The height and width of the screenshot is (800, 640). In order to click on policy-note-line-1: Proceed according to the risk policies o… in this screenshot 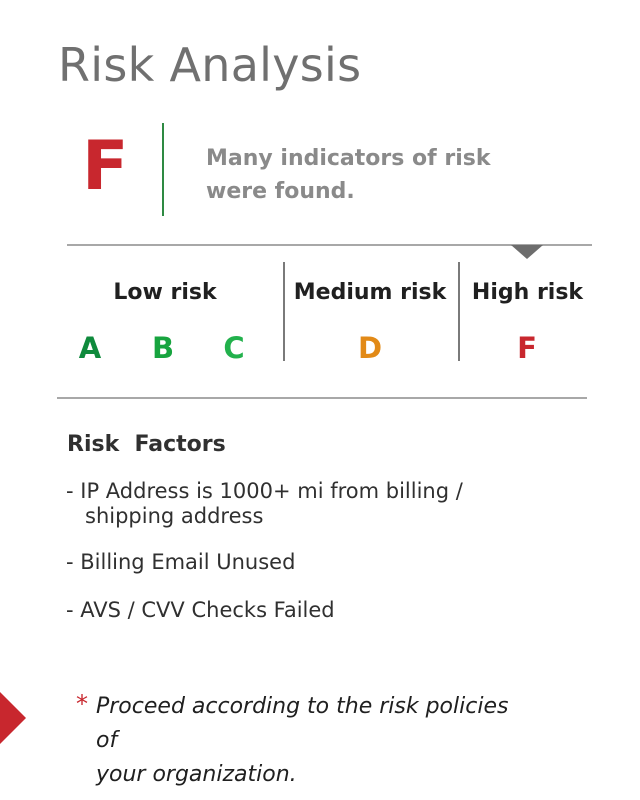, I will do `click(302, 723)`.